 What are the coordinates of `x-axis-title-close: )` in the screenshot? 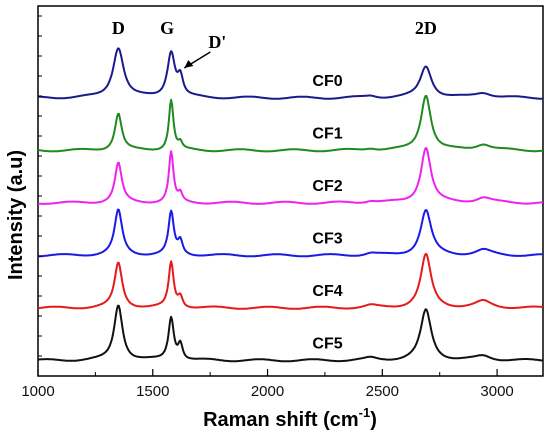 It's located at (373, 420).